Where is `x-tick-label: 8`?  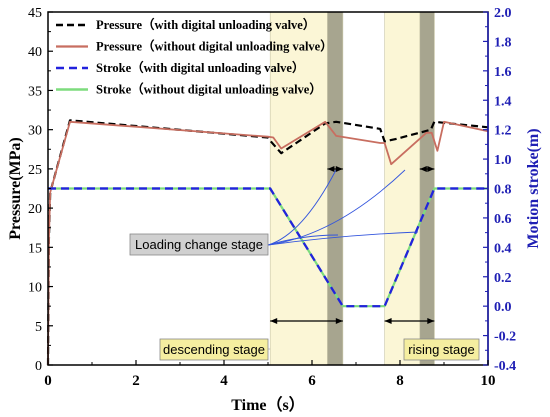
x-tick-label: 8 is located at coordinates (400, 381).